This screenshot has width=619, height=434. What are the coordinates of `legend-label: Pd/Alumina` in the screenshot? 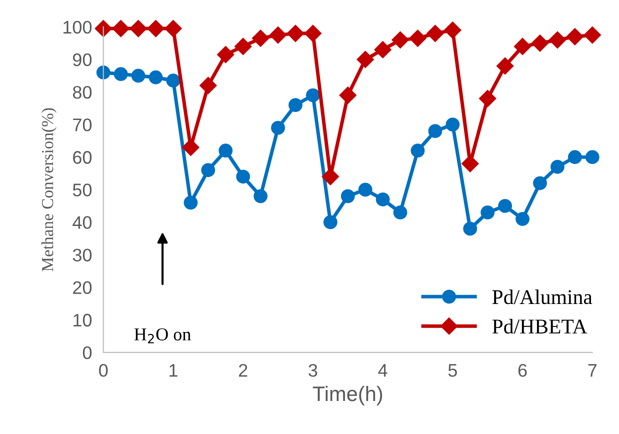 It's located at (542, 296).